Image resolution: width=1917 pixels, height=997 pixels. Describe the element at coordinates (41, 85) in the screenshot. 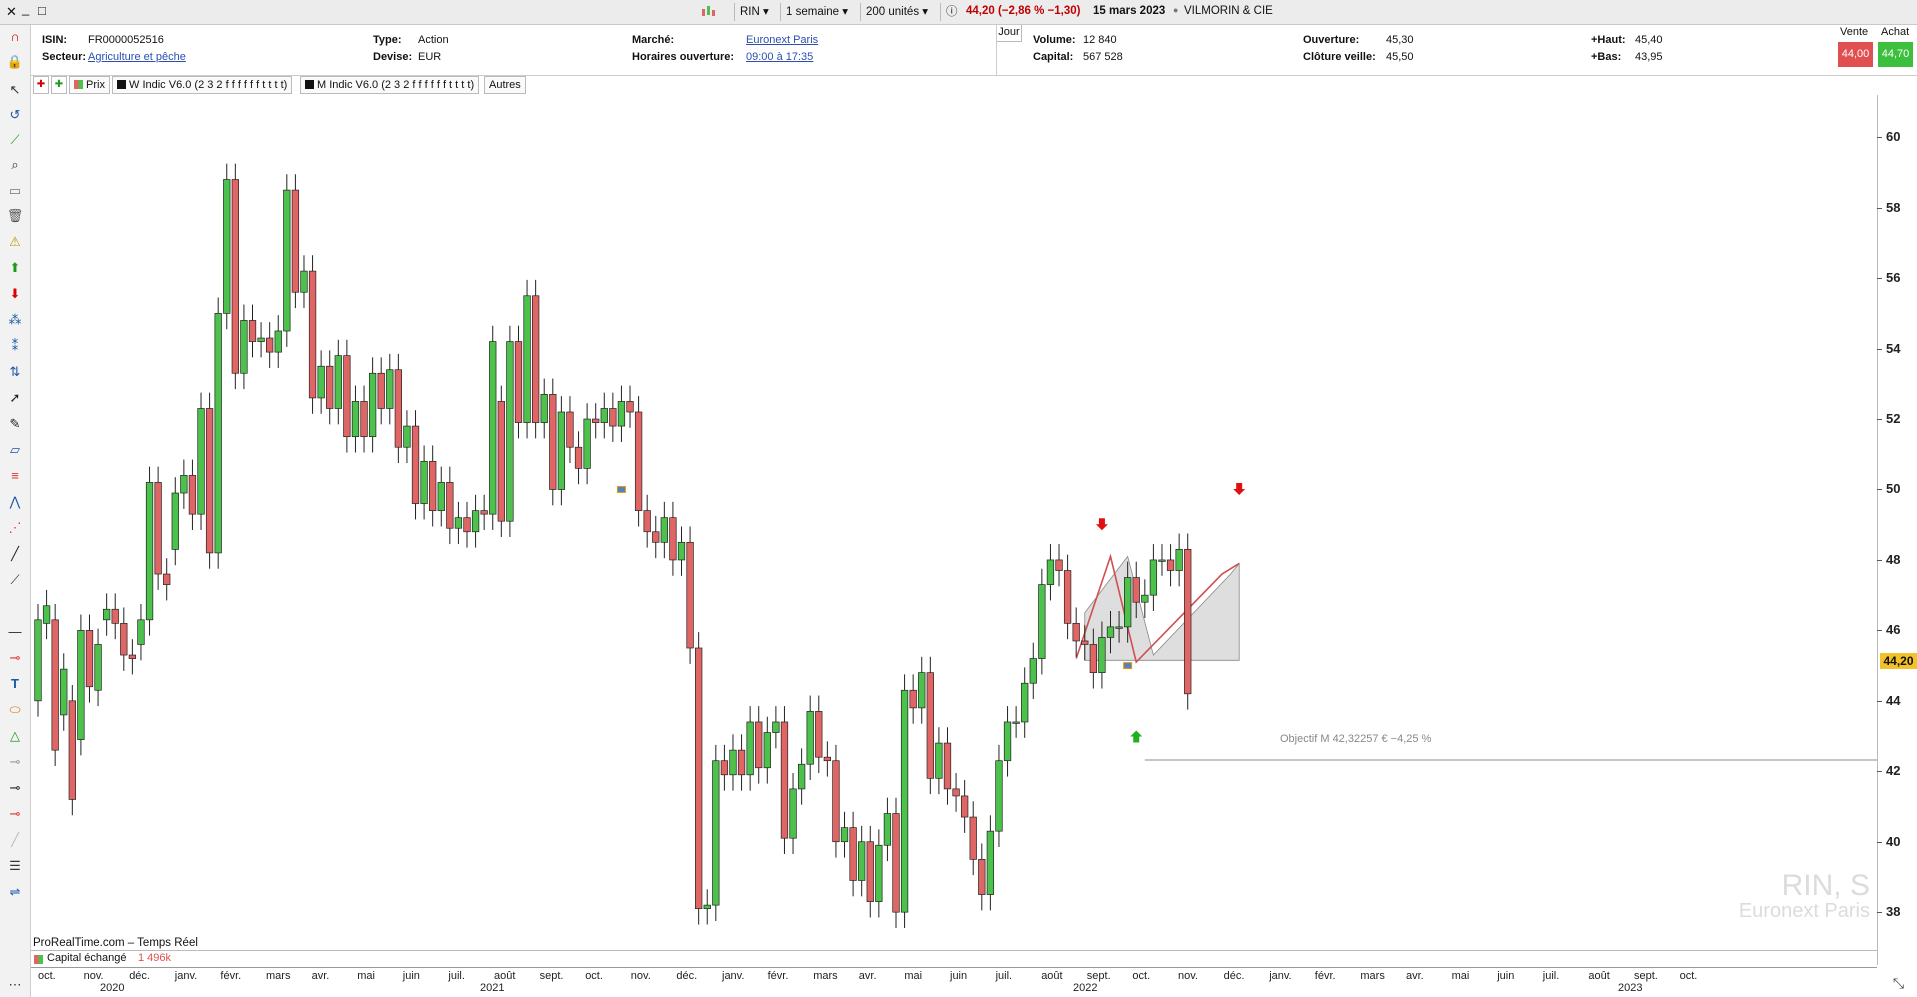

I see `add-indicator-icon: ✚` at that location.